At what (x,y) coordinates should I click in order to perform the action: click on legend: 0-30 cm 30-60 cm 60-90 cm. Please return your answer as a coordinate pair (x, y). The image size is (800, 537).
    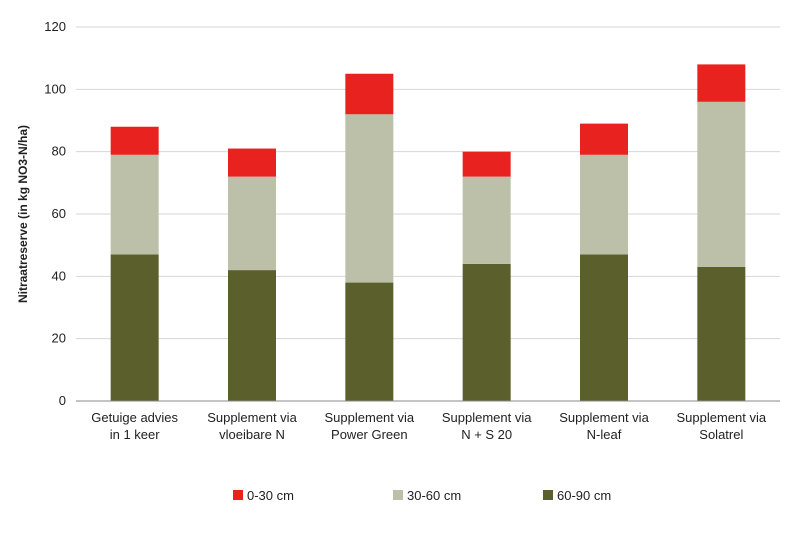
    Looking at the image, I should click on (422, 495).